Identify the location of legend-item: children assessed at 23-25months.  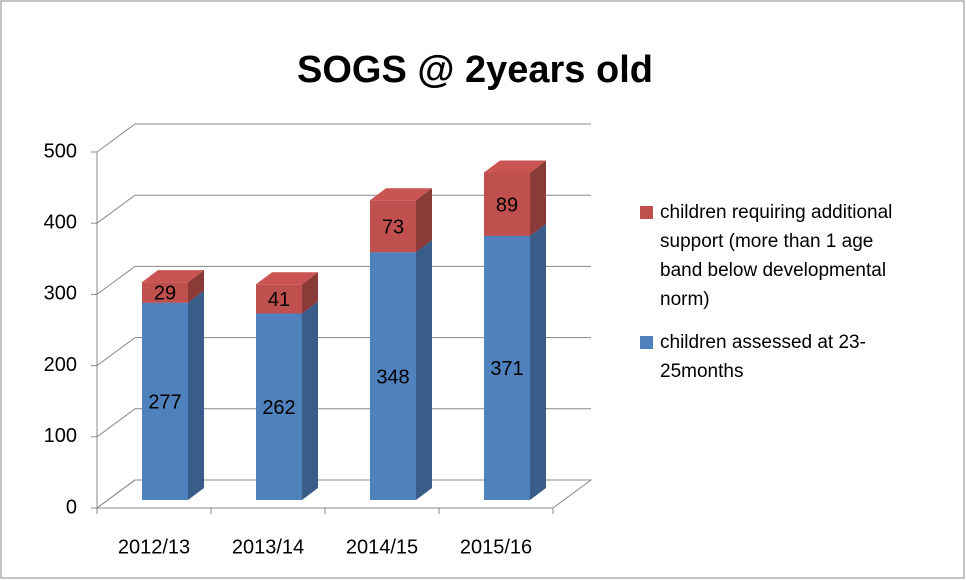
(775, 357).